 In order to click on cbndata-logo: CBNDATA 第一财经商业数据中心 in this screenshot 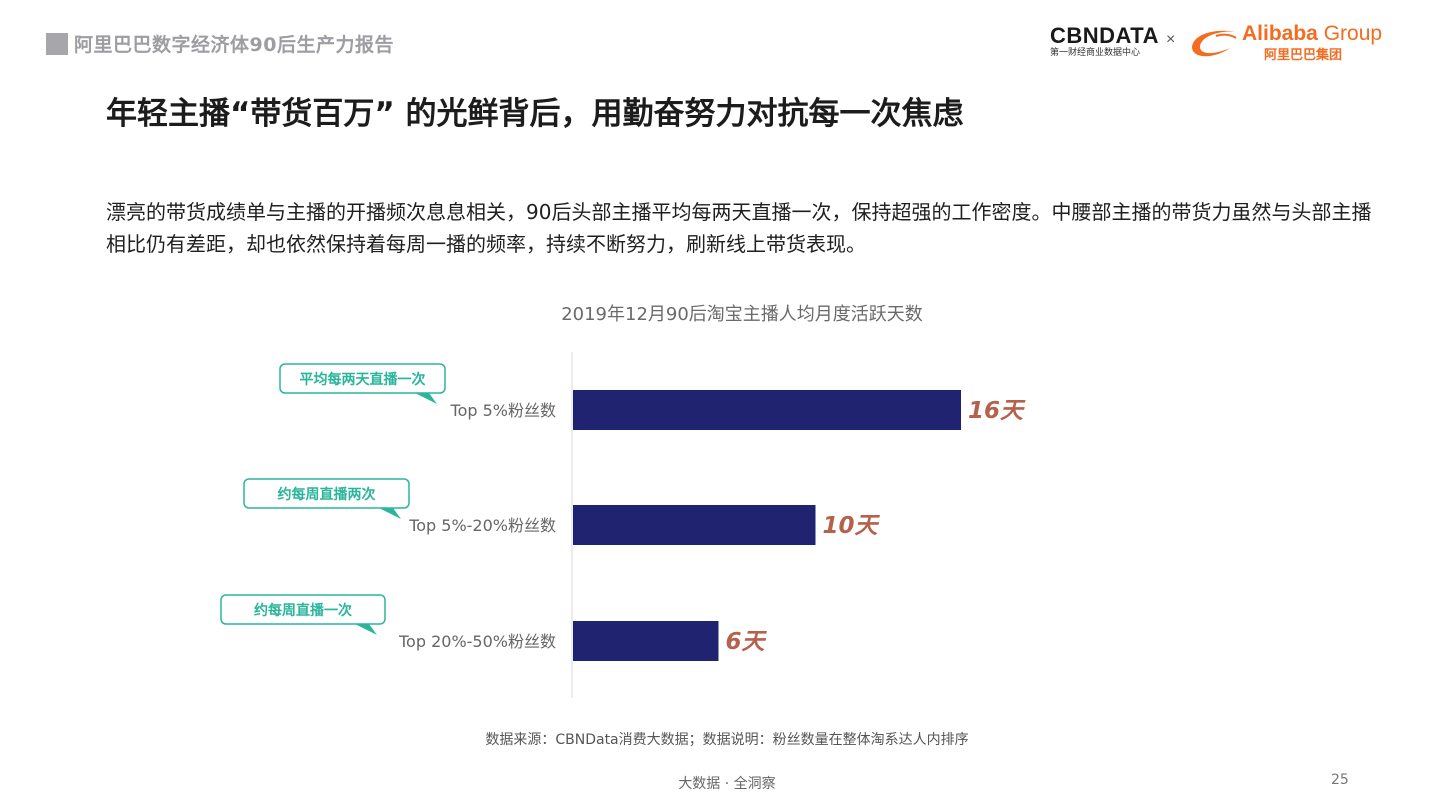, I will do `click(1107, 41)`.